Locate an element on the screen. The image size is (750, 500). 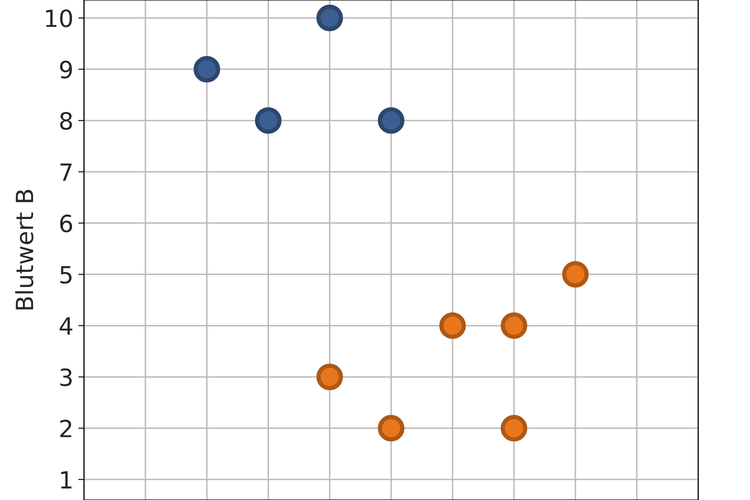
y-tick-label: 4 is located at coordinates (66, 326).